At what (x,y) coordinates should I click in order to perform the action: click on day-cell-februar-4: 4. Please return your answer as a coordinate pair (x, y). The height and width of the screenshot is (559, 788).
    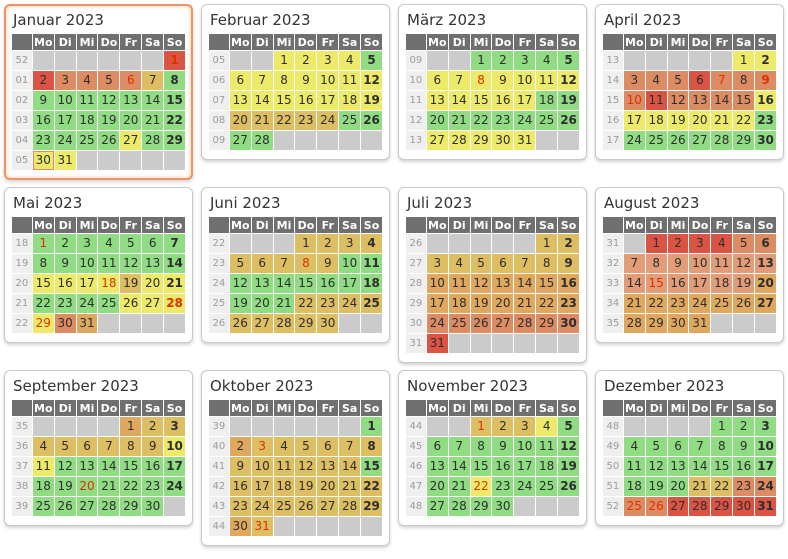
    Looking at the image, I should click on (350, 60).